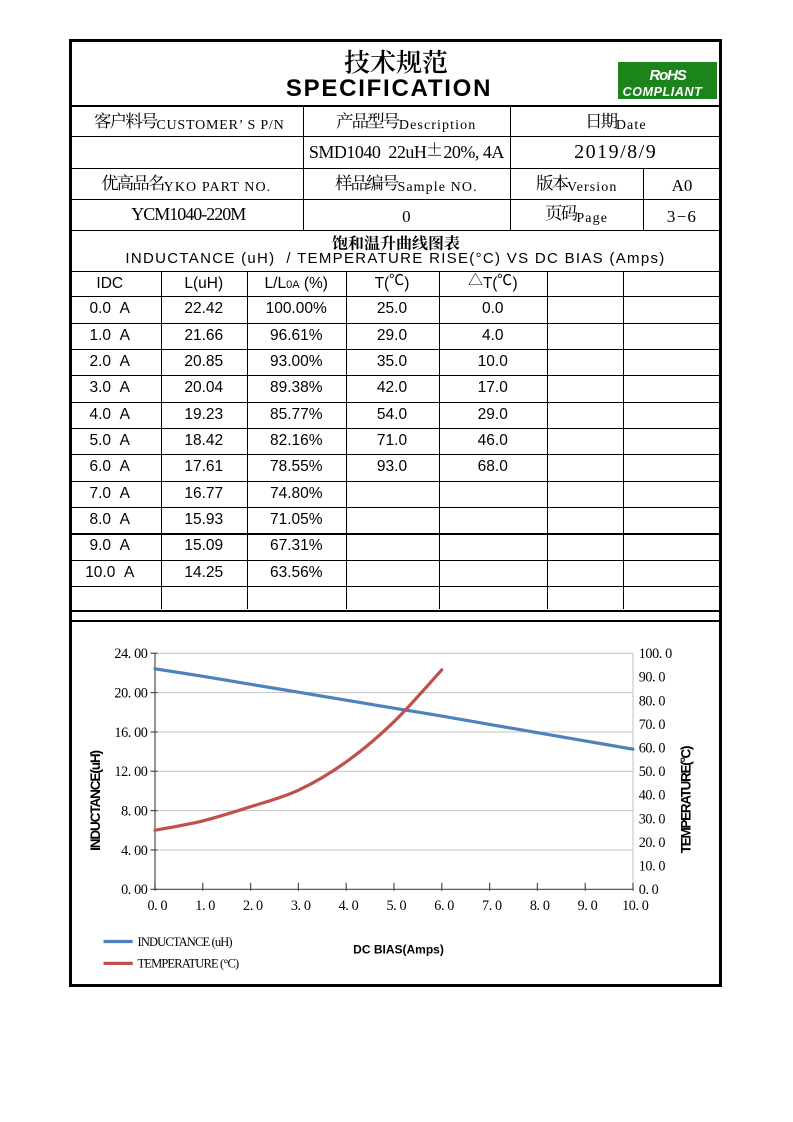 The image size is (793, 1122). I want to click on svg-text: 20. 0, so click(652, 843).